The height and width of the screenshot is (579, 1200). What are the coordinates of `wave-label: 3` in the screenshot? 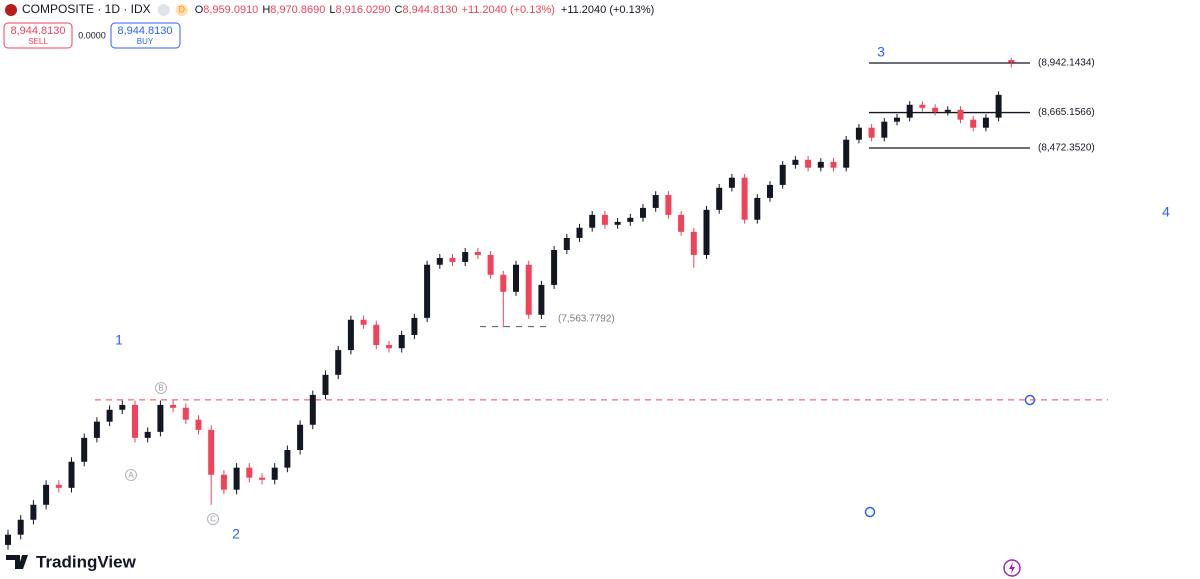 It's located at (881, 52).